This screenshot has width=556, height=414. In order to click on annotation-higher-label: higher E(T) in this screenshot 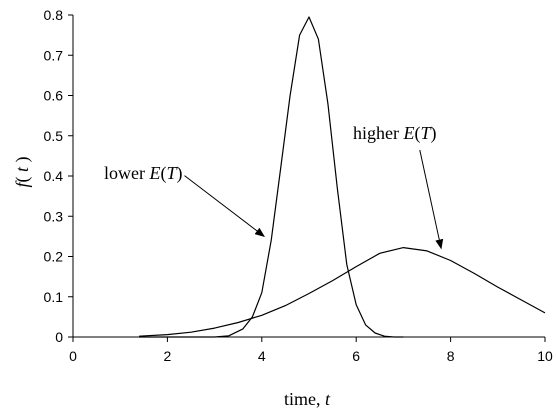, I will do `click(395, 133)`.